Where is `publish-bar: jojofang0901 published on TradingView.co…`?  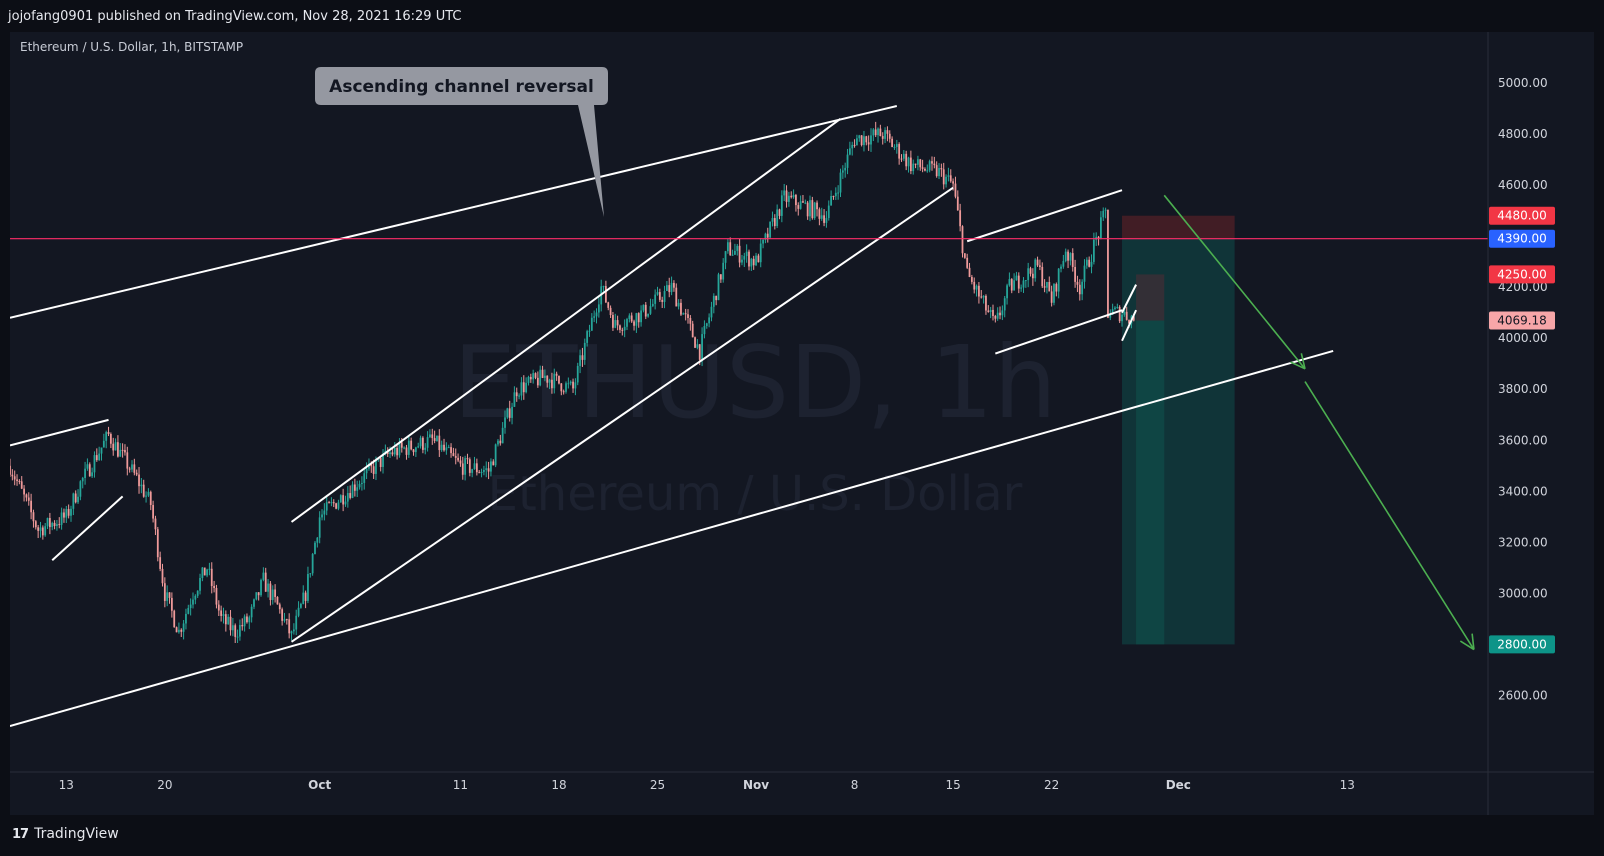 publish-bar: jojofang0901 published on TradingView.co… is located at coordinates (802, 16).